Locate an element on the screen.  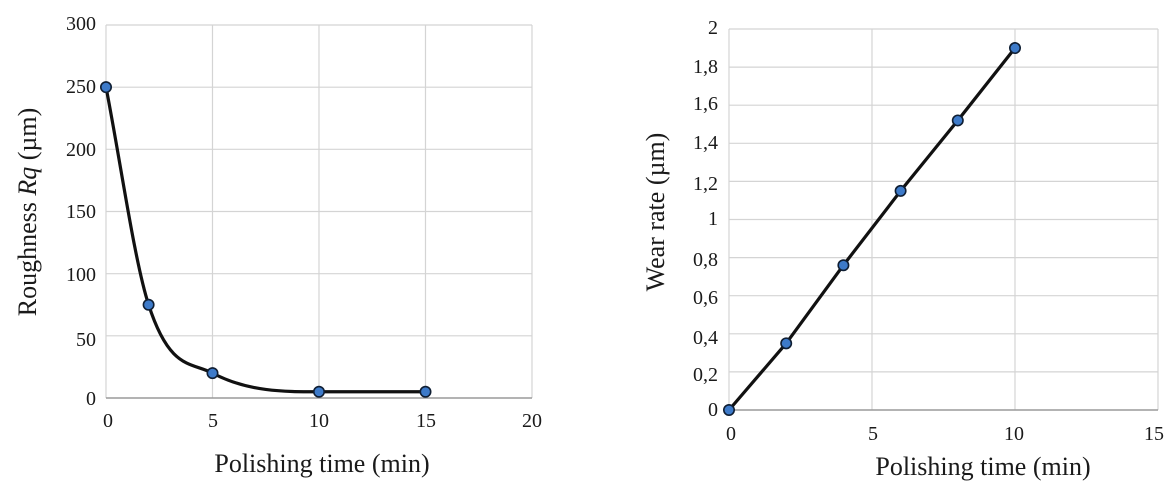
y-tick-label: 1,2 is located at coordinates (705, 184).